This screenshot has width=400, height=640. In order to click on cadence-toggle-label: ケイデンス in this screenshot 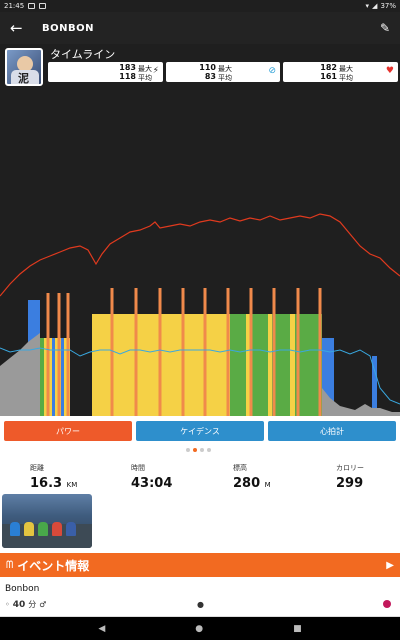, I will do `click(200, 431)`.